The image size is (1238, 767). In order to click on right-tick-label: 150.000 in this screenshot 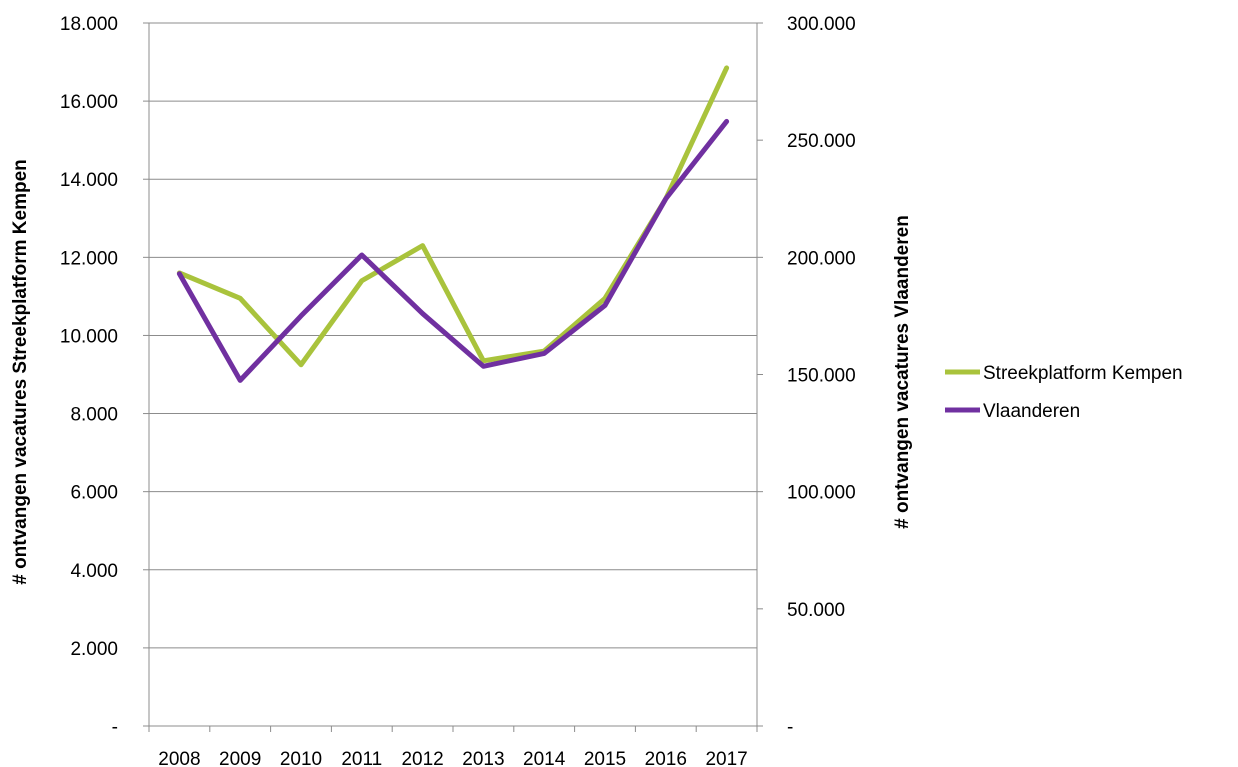, I will do `click(821, 376)`.